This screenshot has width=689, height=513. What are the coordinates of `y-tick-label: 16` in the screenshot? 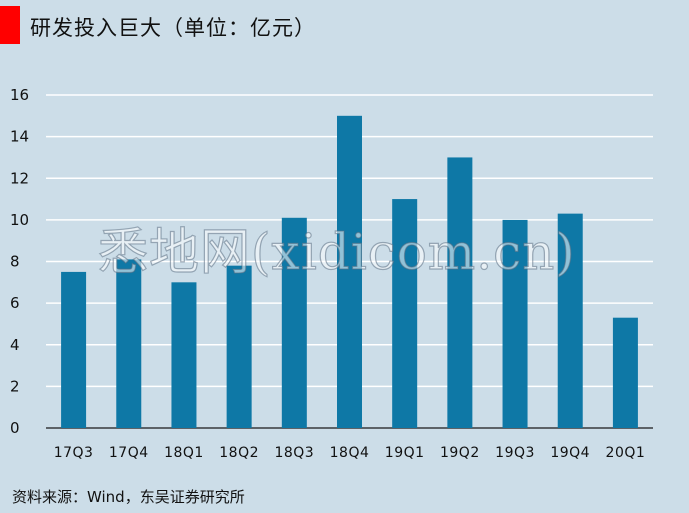 It's located at (19, 95).